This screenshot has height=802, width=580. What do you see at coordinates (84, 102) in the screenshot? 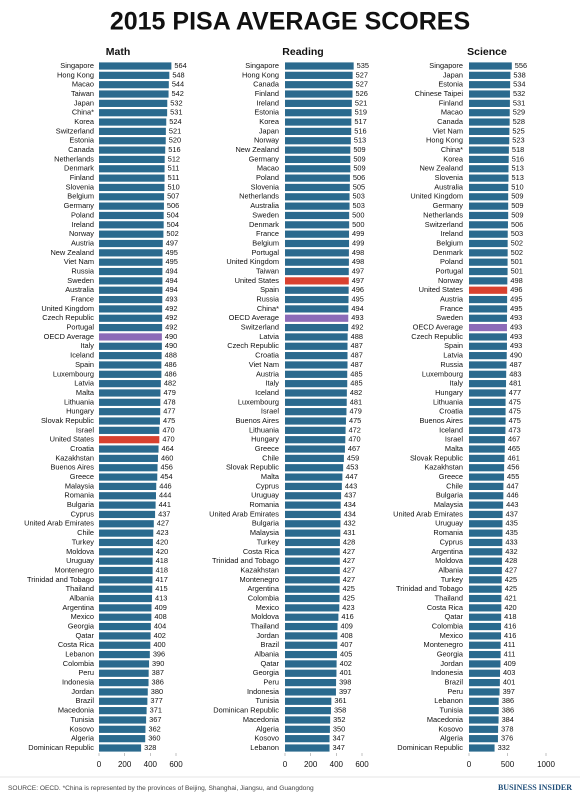
I see `category-label: Japan` at bounding box center [84, 102].